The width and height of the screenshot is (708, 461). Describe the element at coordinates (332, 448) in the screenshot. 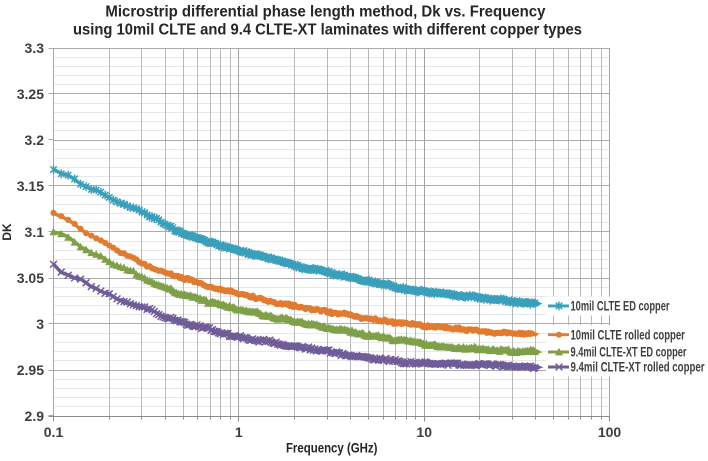

I see `svg-text: Frequency (GHz)` at that location.